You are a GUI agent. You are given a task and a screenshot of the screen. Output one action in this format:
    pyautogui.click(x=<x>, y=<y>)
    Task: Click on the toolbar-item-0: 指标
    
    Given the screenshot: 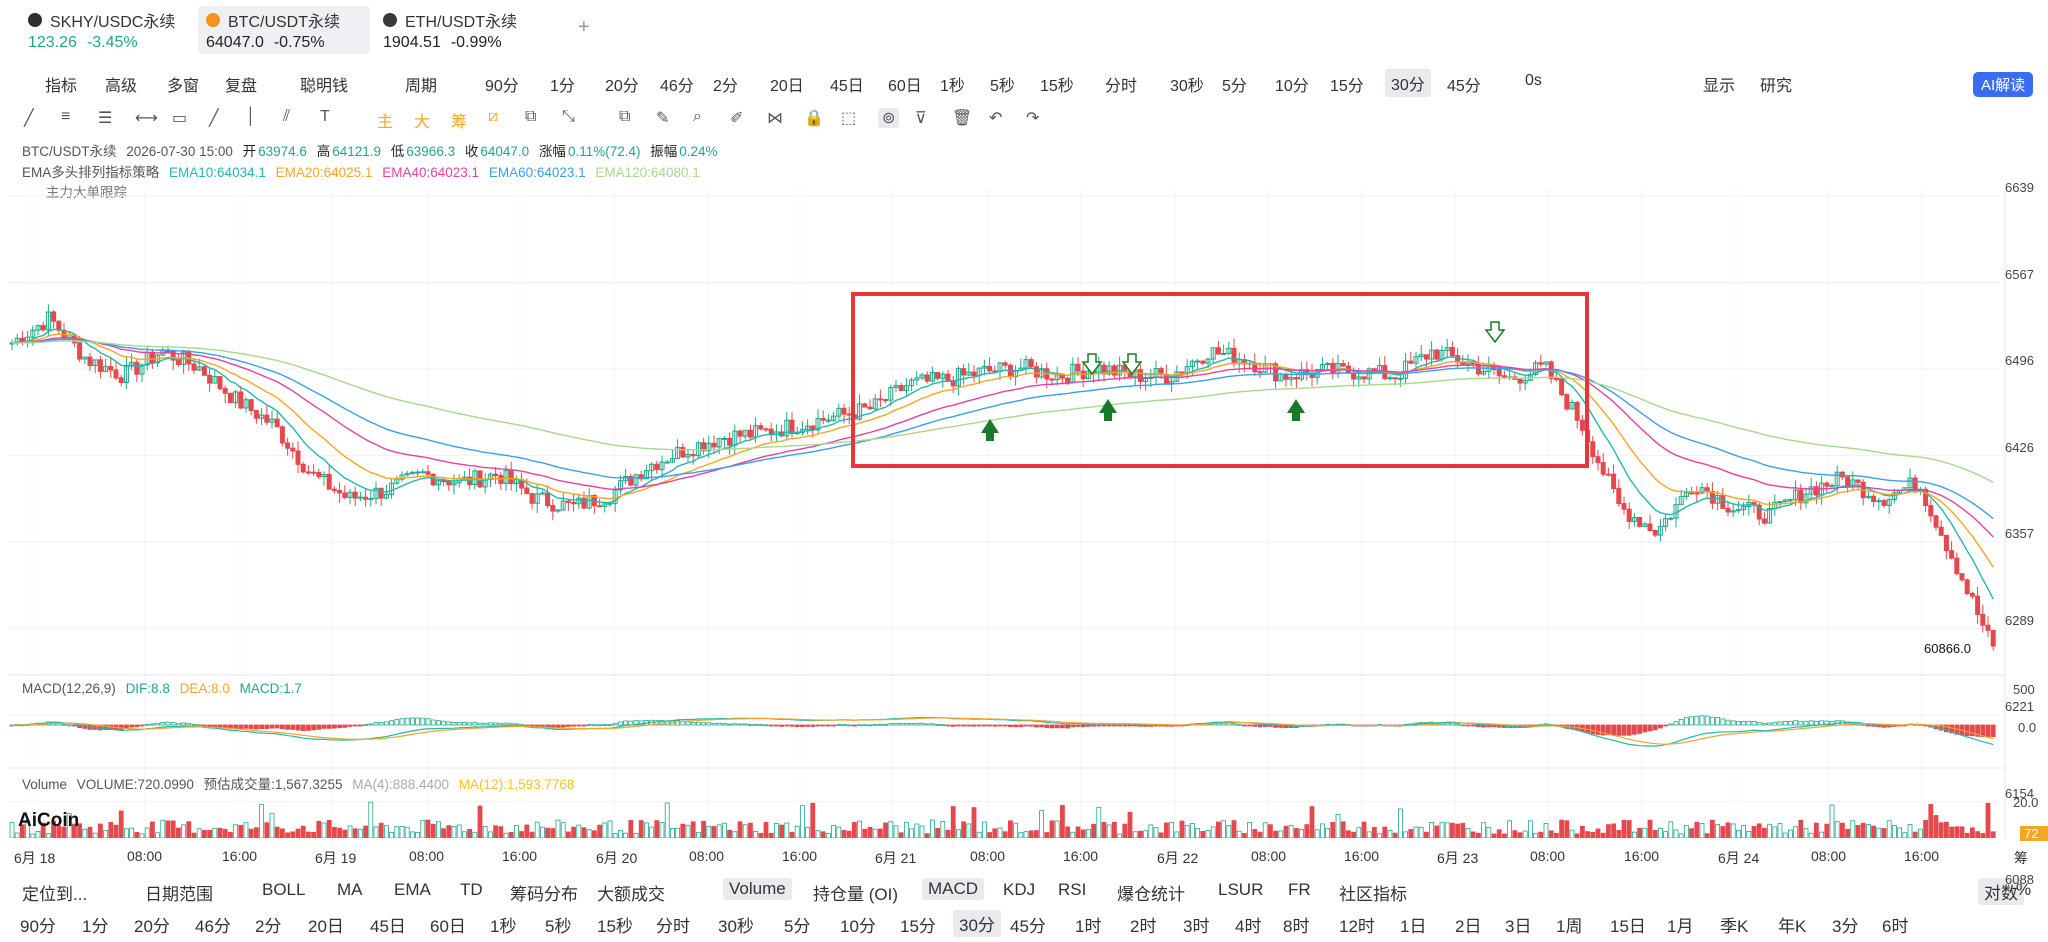 What is the action you would take?
    pyautogui.click(x=61, y=86)
    